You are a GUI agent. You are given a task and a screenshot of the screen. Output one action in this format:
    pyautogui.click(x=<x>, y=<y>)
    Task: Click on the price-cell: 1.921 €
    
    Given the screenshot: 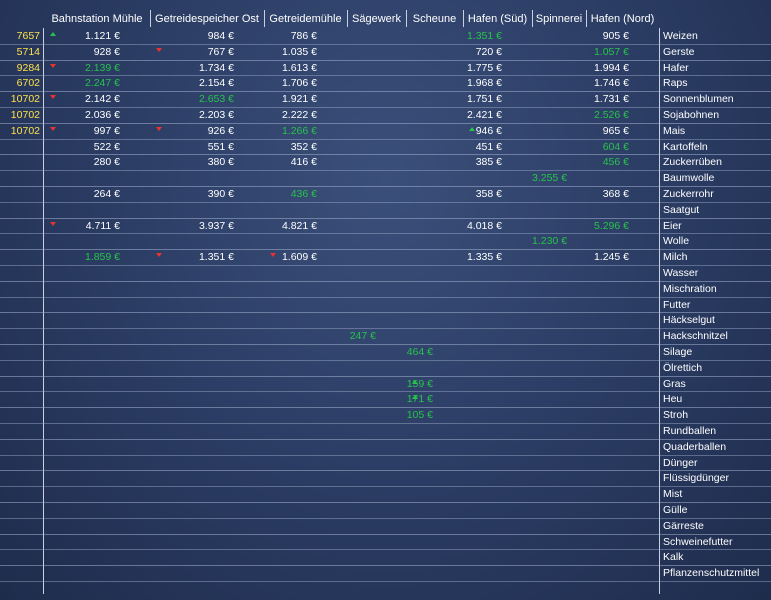 What is the action you would take?
    pyautogui.click(x=299, y=99)
    